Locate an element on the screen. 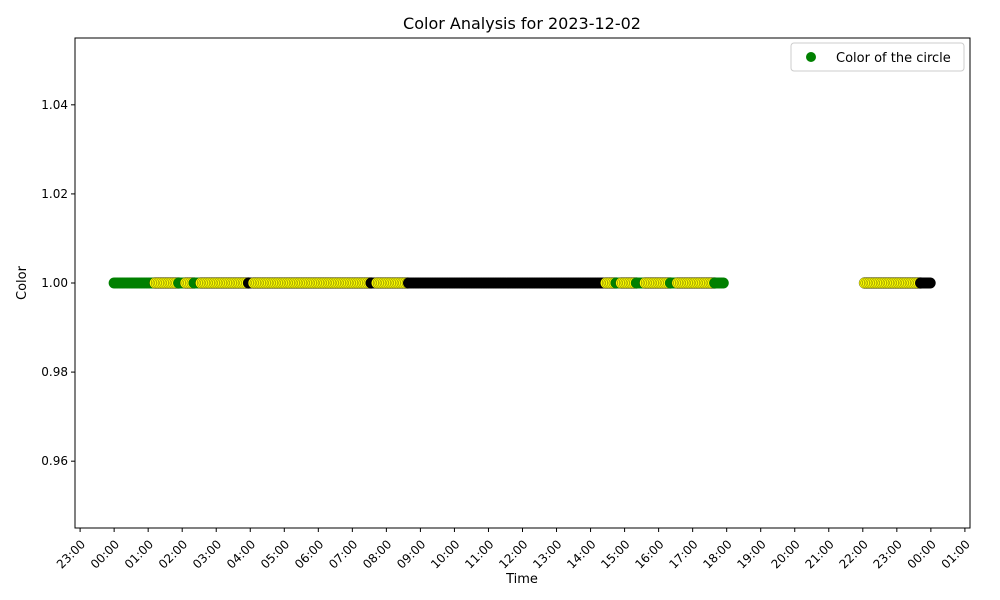 The height and width of the screenshot is (600, 1000). legend-marker is located at coordinates (811, 57).